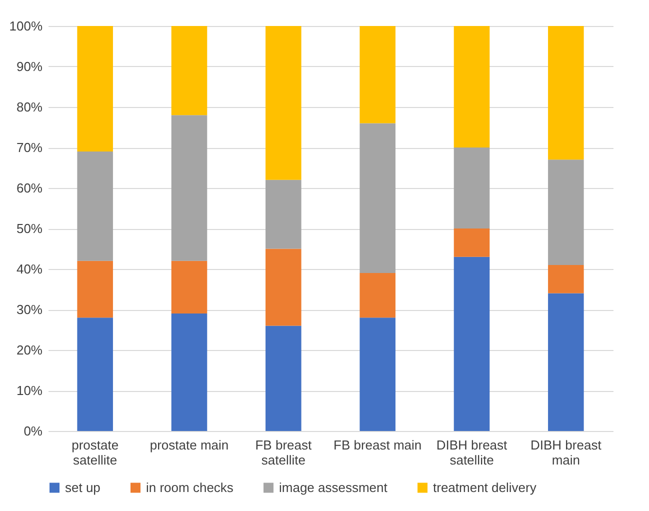 The width and height of the screenshot is (649, 511). Describe the element at coordinates (29, 309) in the screenshot. I see `y-tick-label: 30%` at that location.